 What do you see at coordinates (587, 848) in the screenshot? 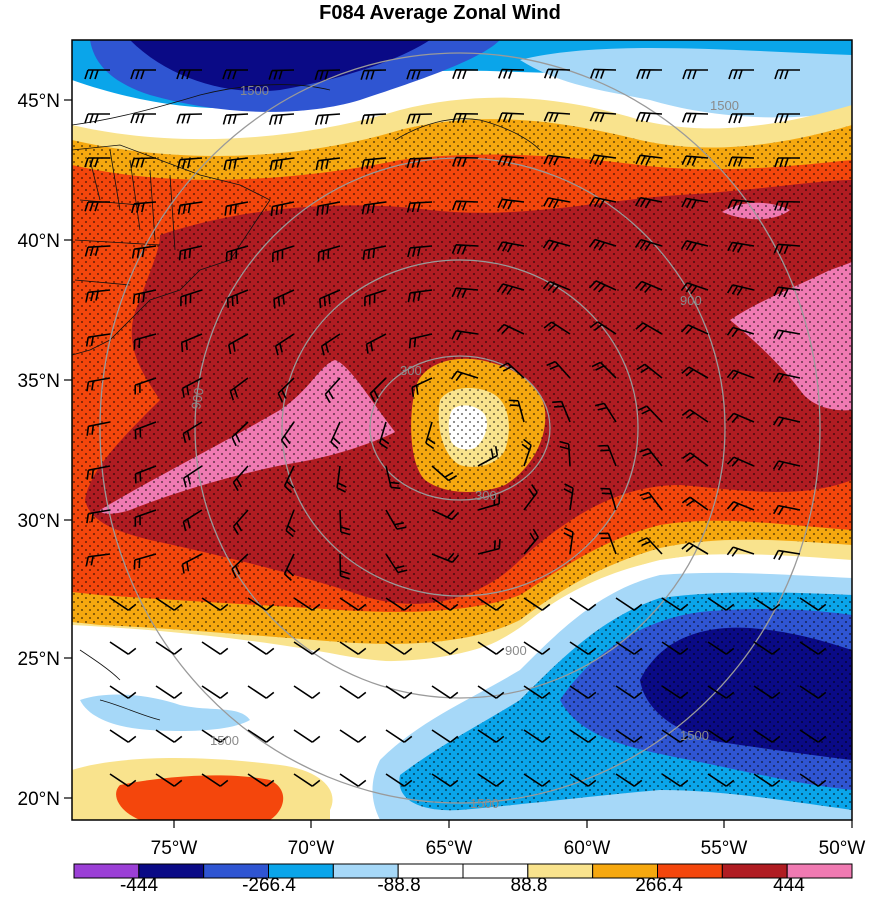
I see `lon-label: 60°W` at bounding box center [587, 848].